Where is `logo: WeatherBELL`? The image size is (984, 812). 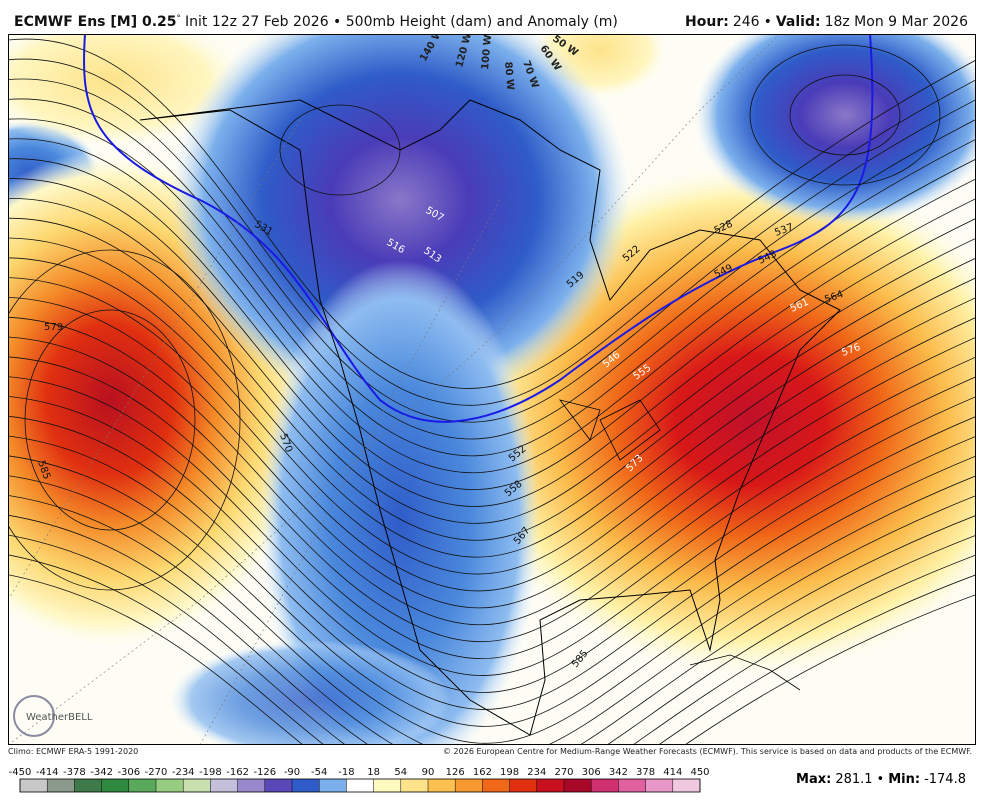 logo: WeatherBELL is located at coordinates (53, 716).